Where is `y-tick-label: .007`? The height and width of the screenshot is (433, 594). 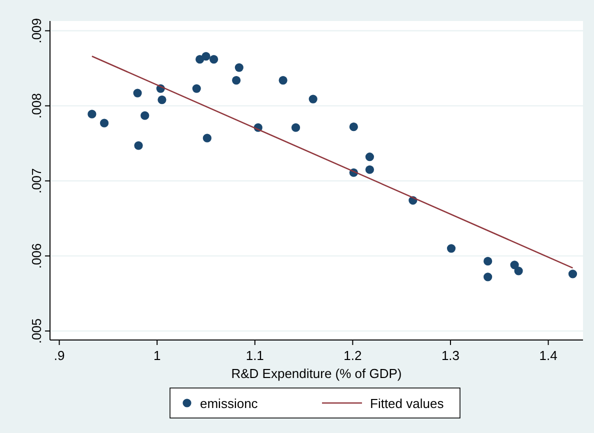
y-tick-label: .007 is located at coordinates (36, 181).